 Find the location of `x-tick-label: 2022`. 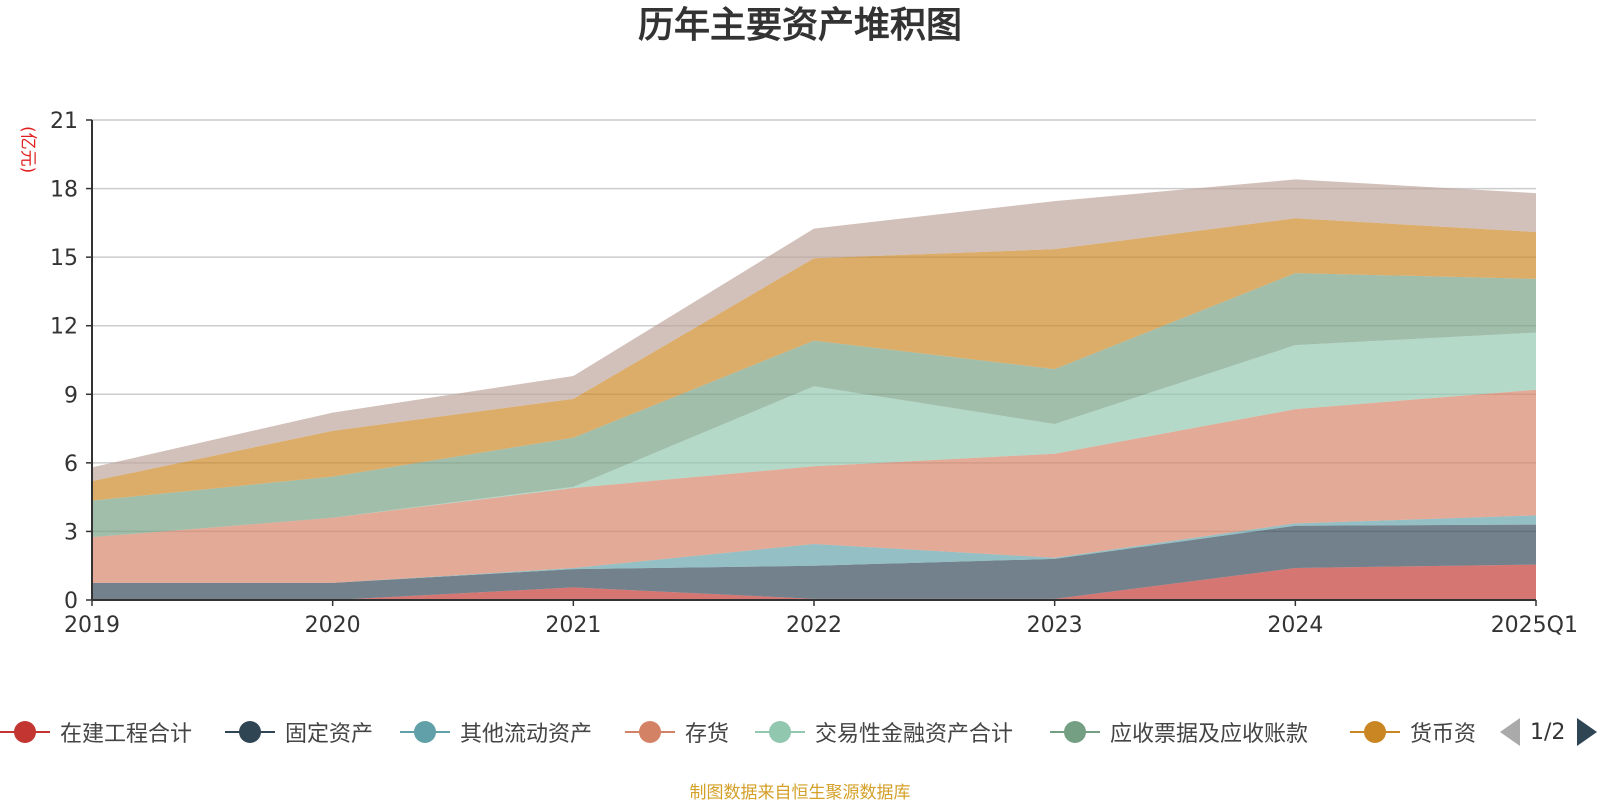

x-tick-label: 2022 is located at coordinates (814, 625).